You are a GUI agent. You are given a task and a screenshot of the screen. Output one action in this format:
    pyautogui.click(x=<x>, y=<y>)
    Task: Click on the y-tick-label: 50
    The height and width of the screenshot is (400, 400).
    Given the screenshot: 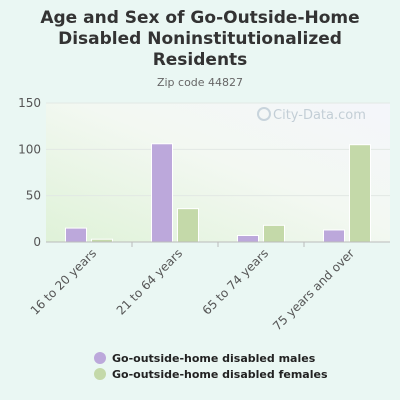 What is the action you would take?
    pyautogui.click(x=33, y=196)
    